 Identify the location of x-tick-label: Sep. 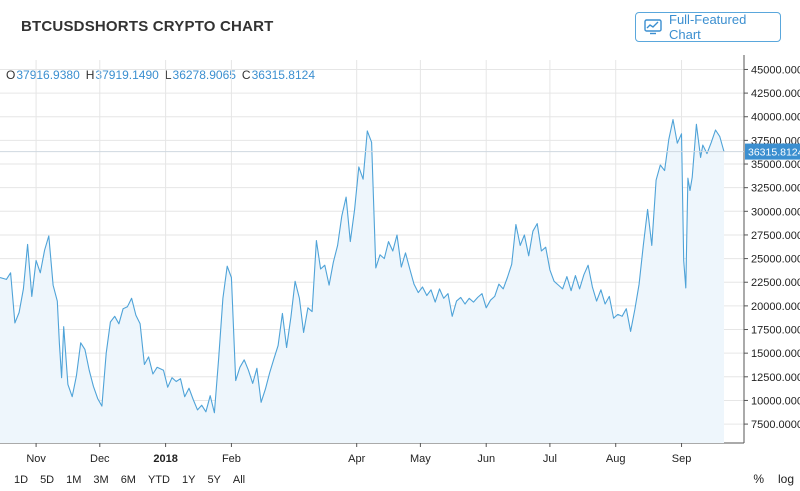
(682, 459).